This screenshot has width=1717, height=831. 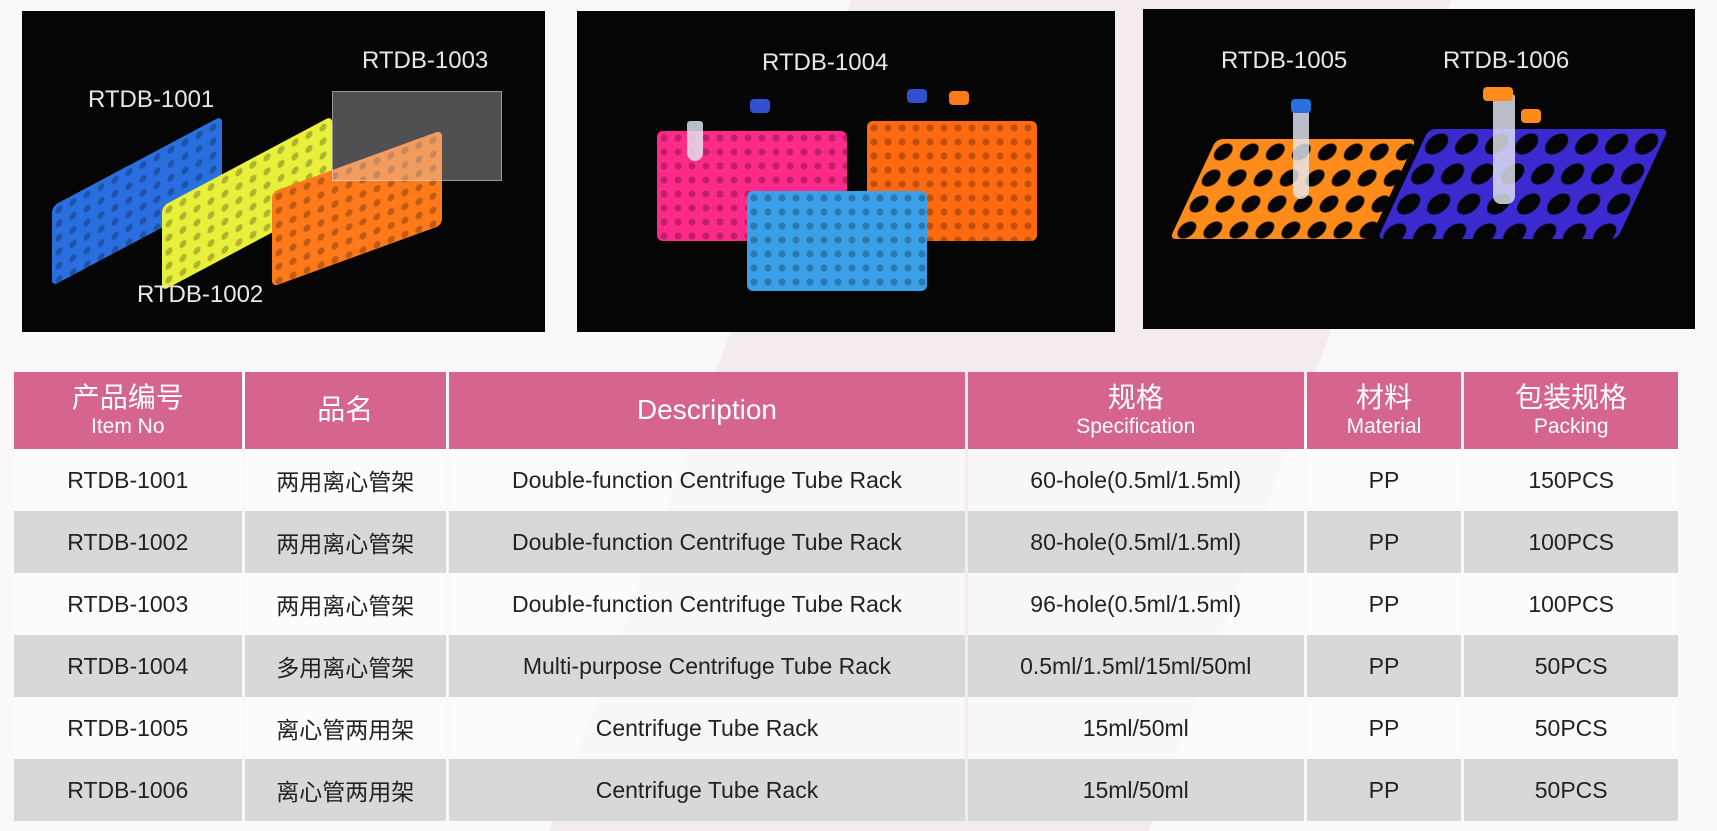 I want to click on cell-specification: 0.5ml/1.5ml/15ml/50ml, so click(x=1135, y=666).